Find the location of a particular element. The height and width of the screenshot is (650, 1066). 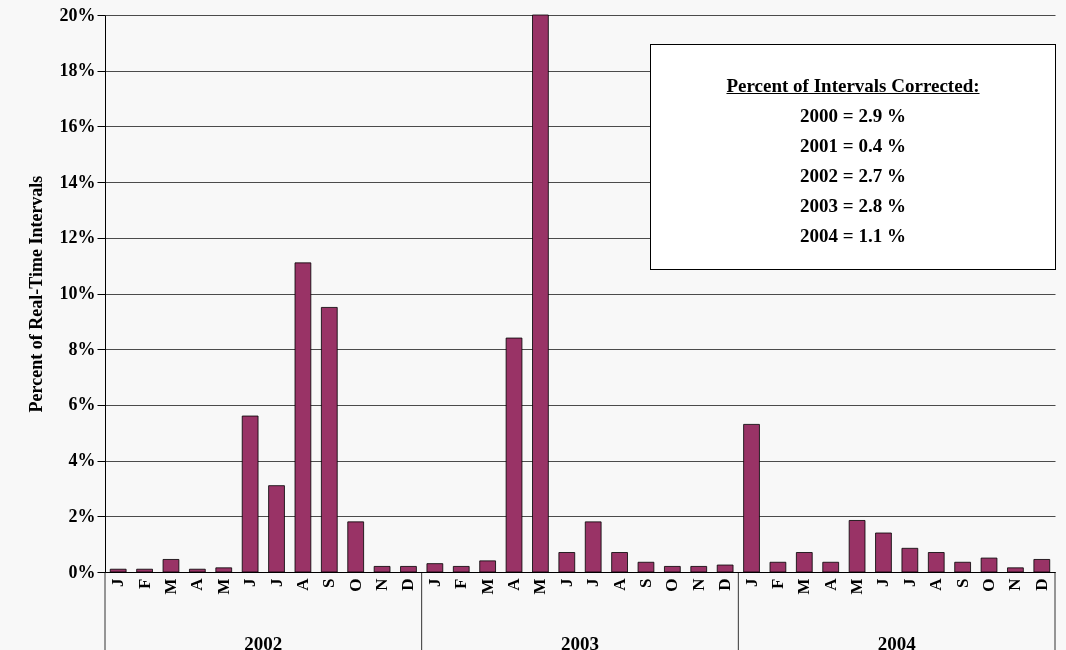

y-tick-label: 20% is located at coordinates (77, 14).